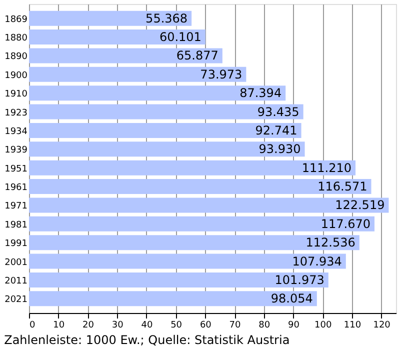 This screenshot has width=400, height=350. What do you see at coordinates (16, 244) in the screenshot?
I see `y-tick-label: 1991` at bounding box center [16, 244].